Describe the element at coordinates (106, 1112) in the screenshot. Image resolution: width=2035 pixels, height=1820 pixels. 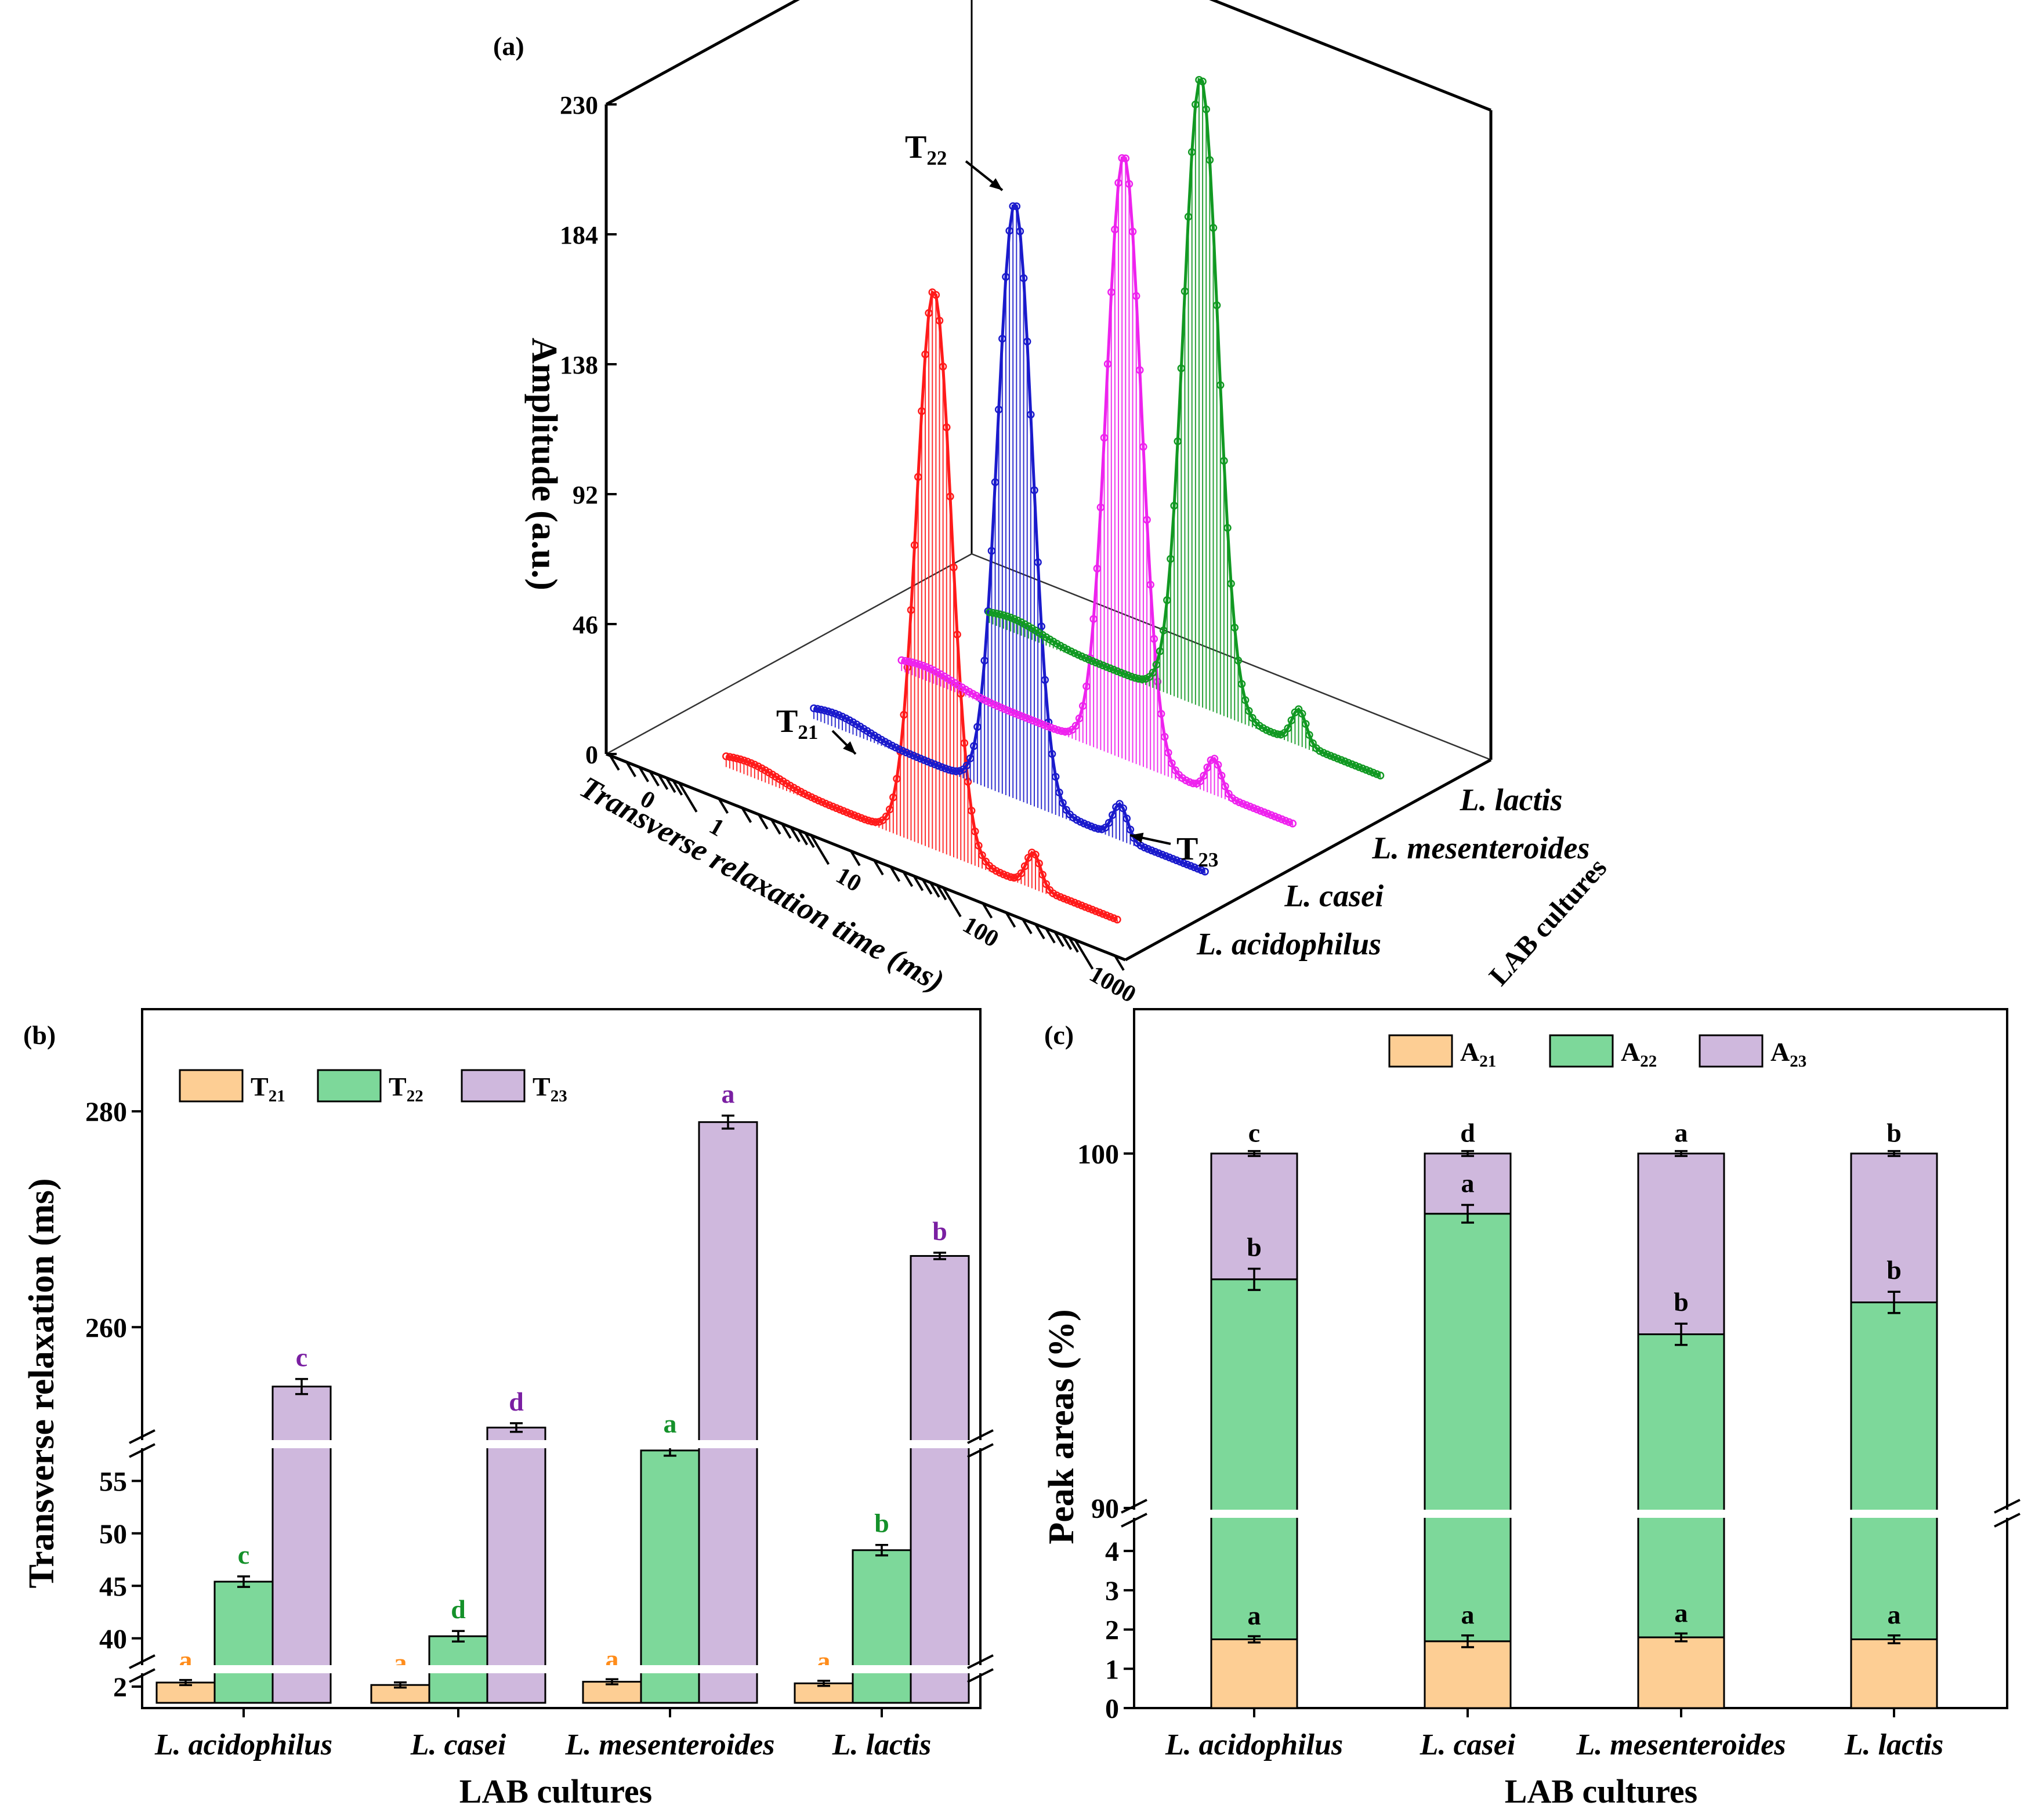
I see `y-tick-label: 280` at that location.